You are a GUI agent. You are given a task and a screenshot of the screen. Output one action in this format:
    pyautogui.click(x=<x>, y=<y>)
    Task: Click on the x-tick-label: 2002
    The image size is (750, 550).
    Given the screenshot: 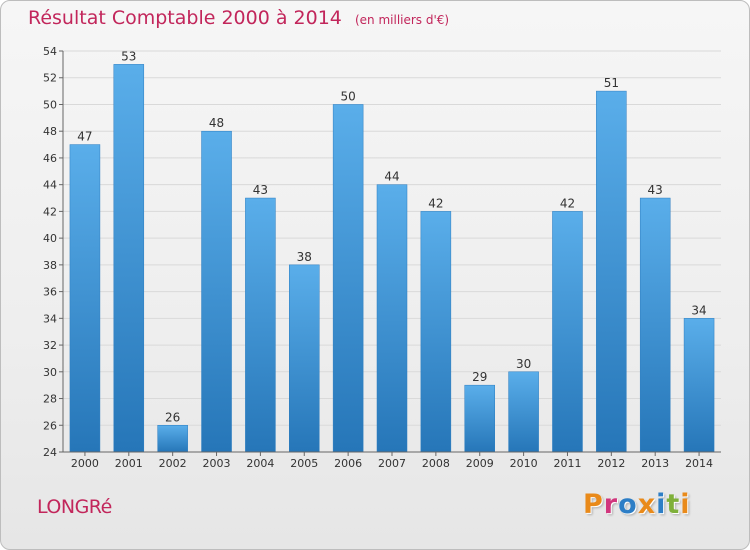 What is the action you would take?
    pyautogui.click(x=173, y=463)
    